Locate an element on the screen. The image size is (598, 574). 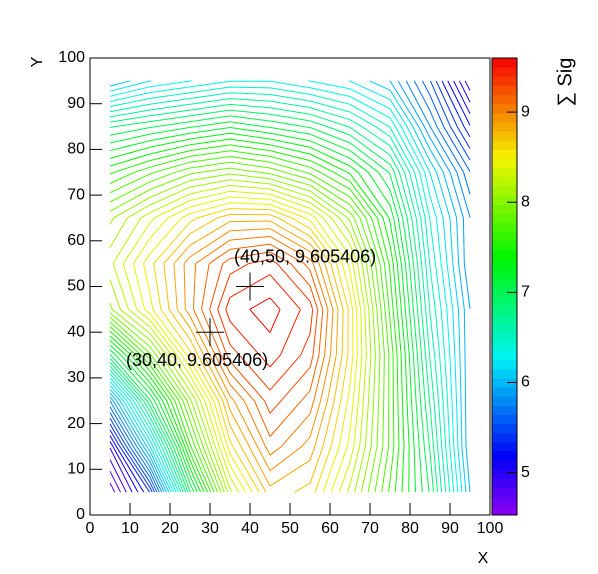
x-tick-label: 20 is located at coordinates (170, 528).